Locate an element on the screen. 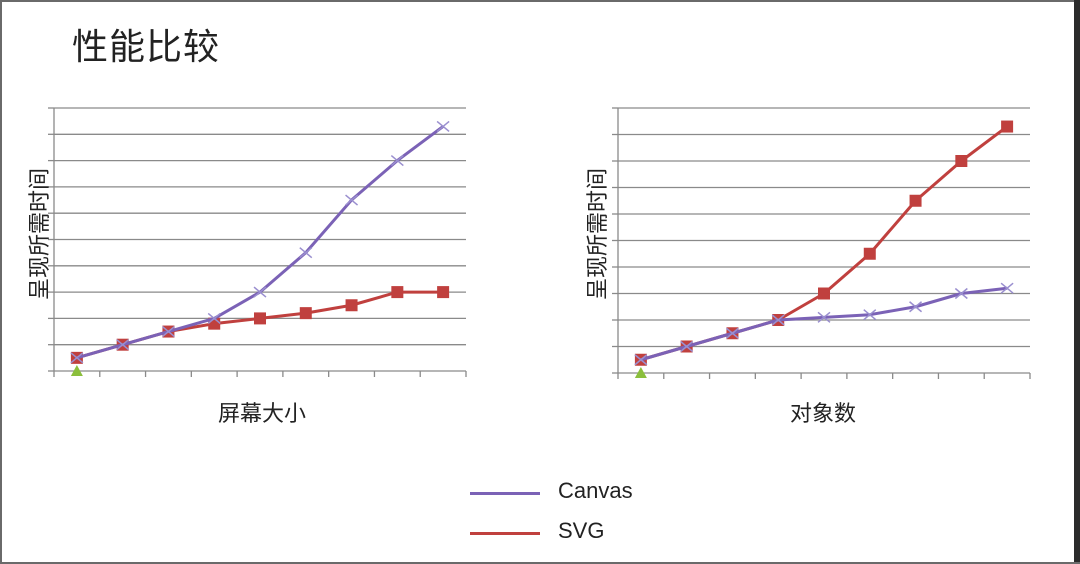 The height and width of the screenshot is (564, 1080). series-line-svg is located at coordinates (260, 325).